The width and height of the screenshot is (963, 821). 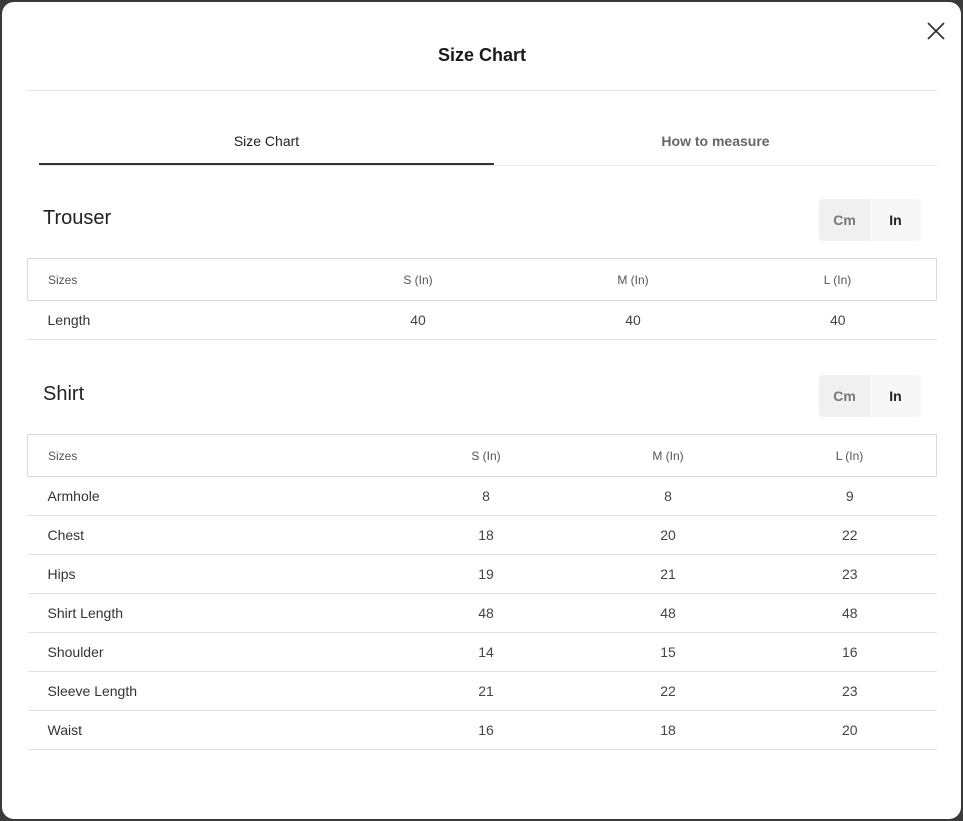 I want to click on table-row: Waist 16 18 20, so click(x=482, y=730).